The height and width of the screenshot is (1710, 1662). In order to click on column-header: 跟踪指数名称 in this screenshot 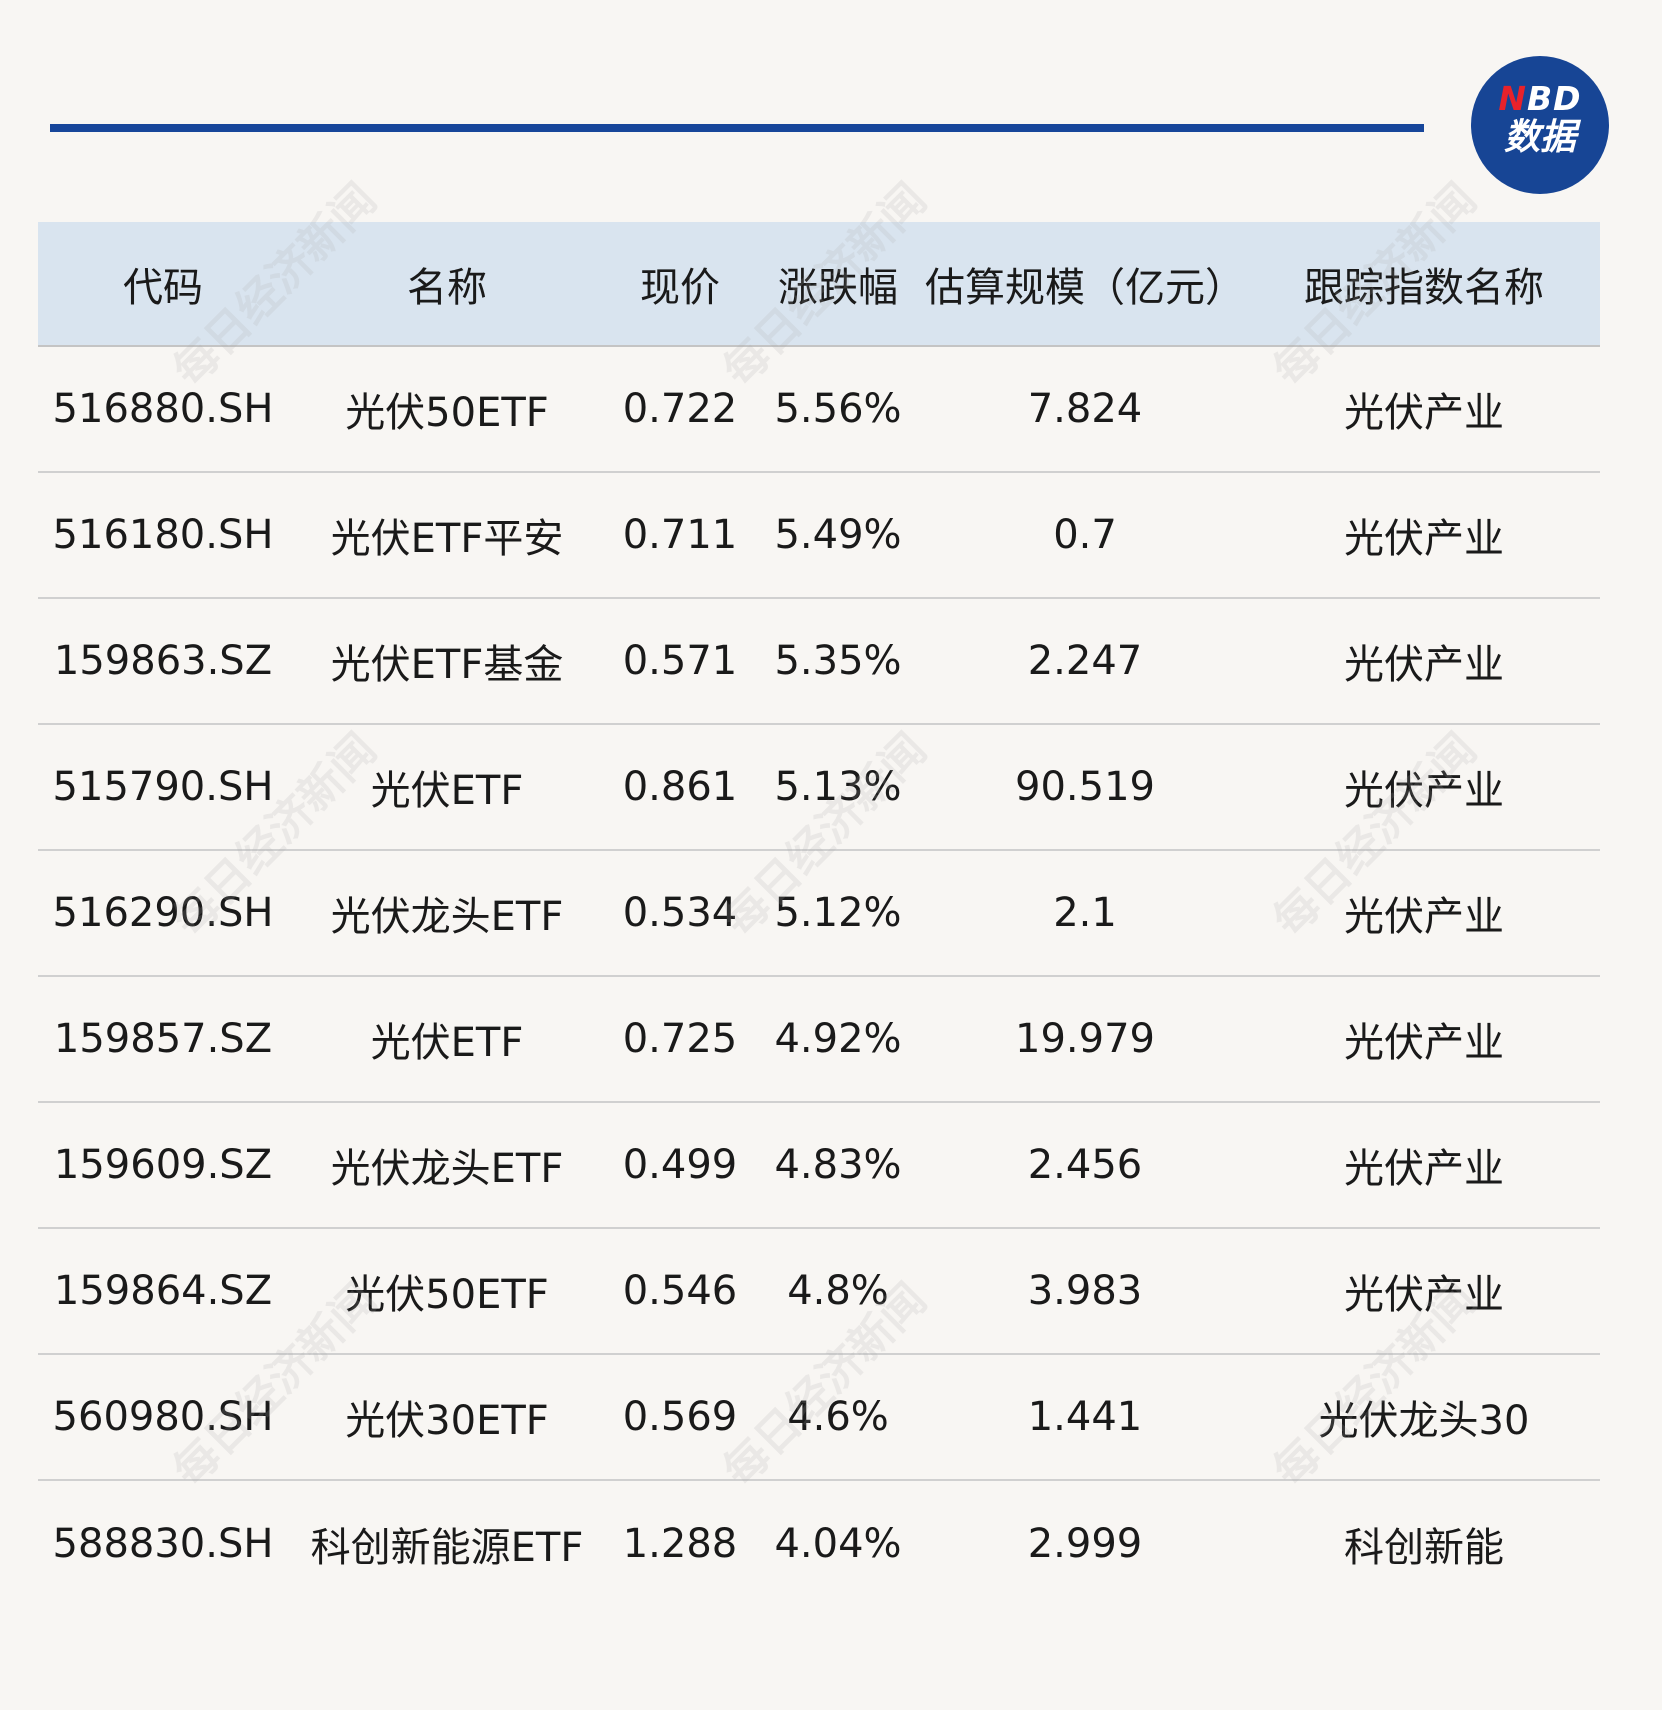, I will do `click(1424, 284)`.